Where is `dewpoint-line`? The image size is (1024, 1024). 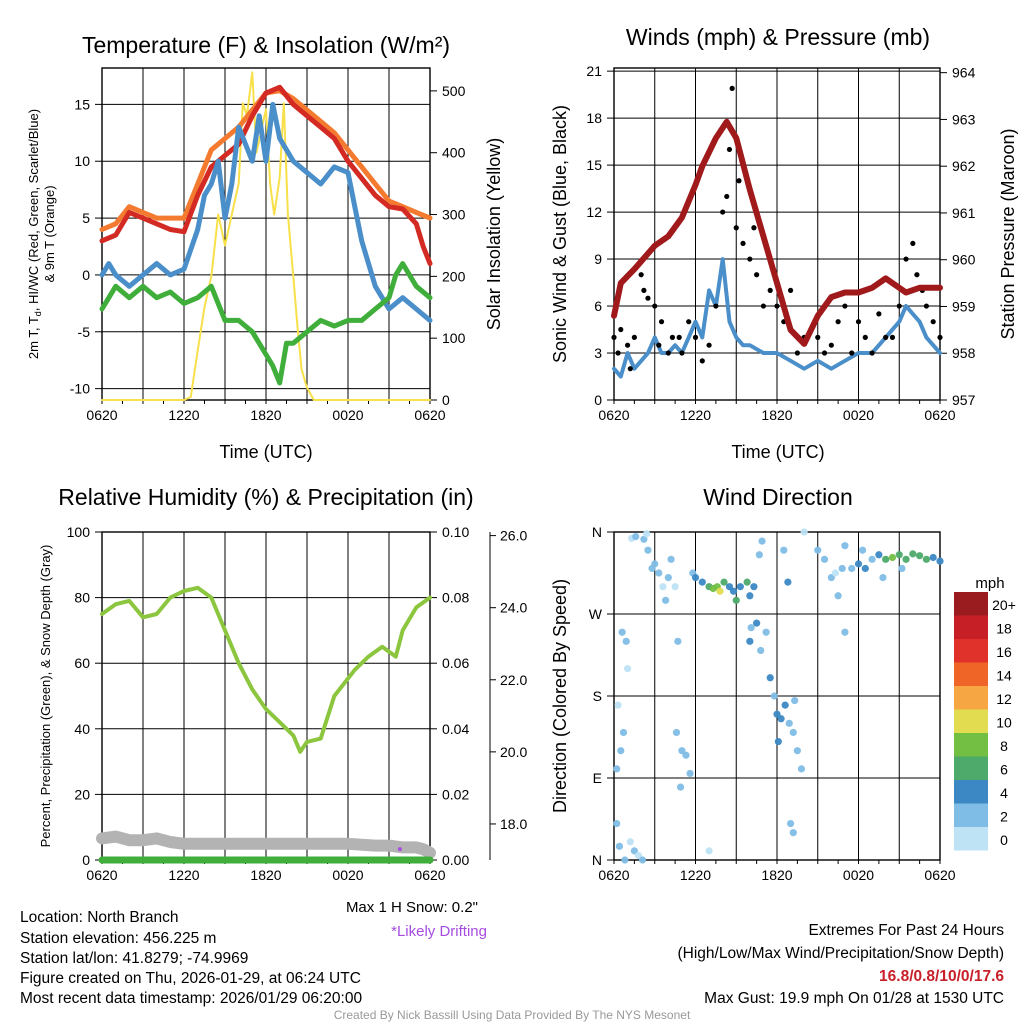
dewpoint-line is located at coordinates (266, 323).